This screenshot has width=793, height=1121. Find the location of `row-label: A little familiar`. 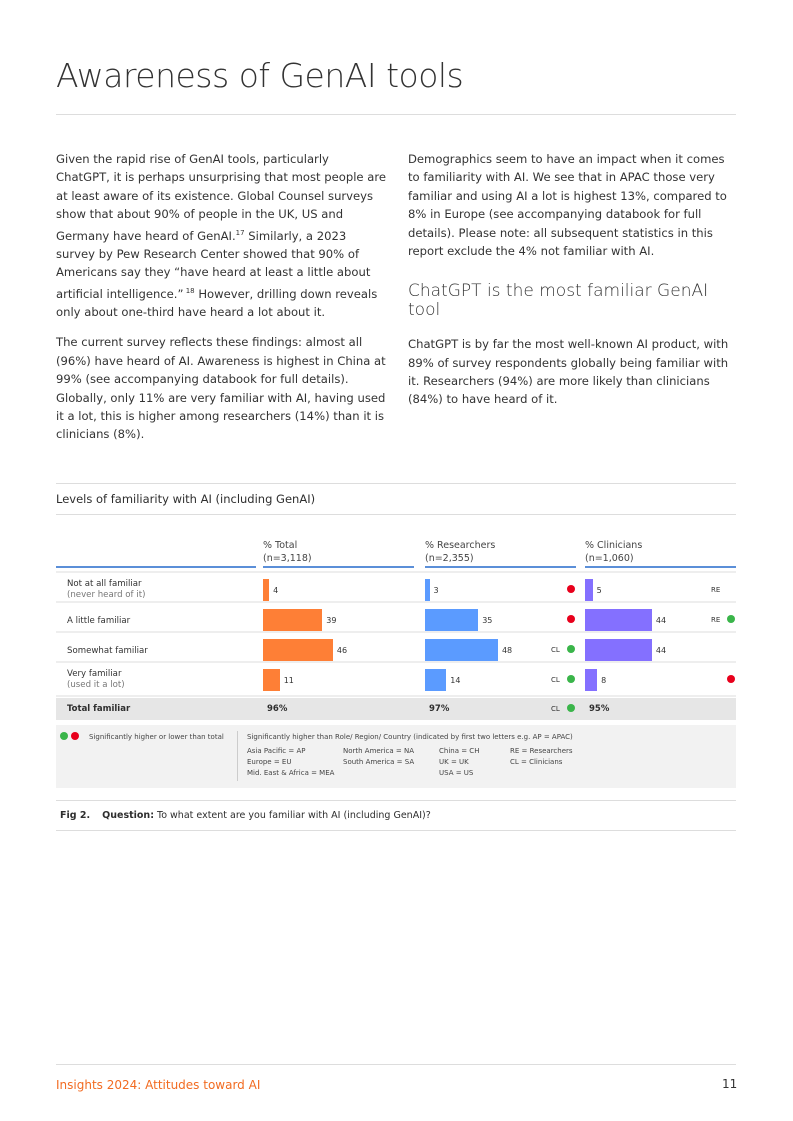

row-label: A little familiar is located at coordinates (98, 621).